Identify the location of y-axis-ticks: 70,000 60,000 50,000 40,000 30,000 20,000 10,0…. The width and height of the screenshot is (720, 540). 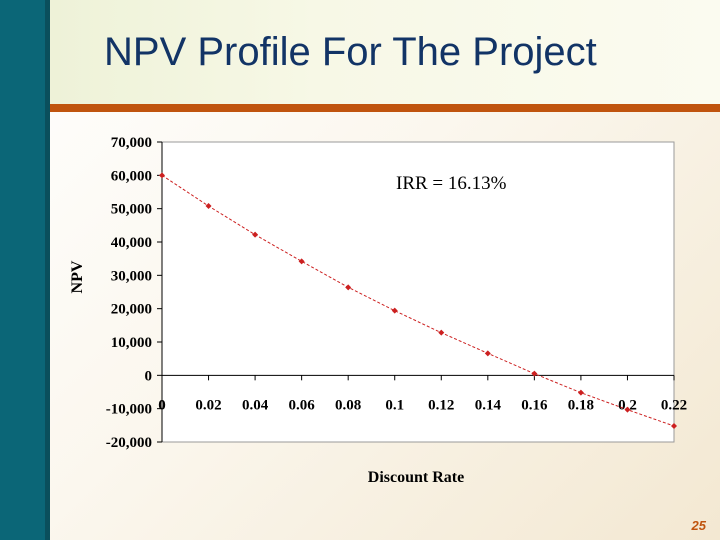
(134, 293).